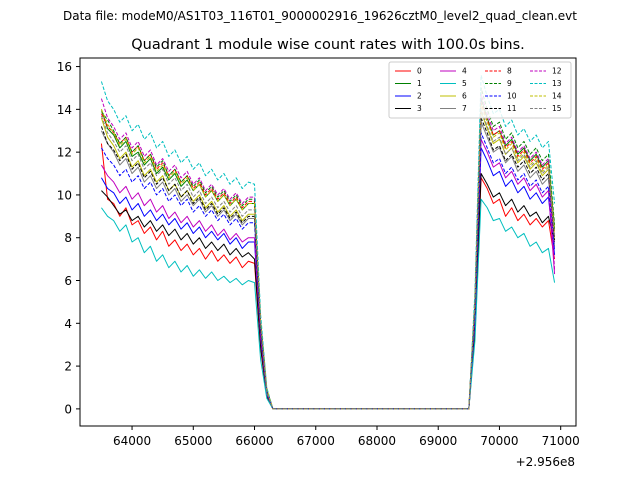 Image resolution: width=640 pixels, height=480 pixels. I want to click on x-axis: 64000 65000 66000 67000 68000 69000 70000 71000, so click(346, 437).